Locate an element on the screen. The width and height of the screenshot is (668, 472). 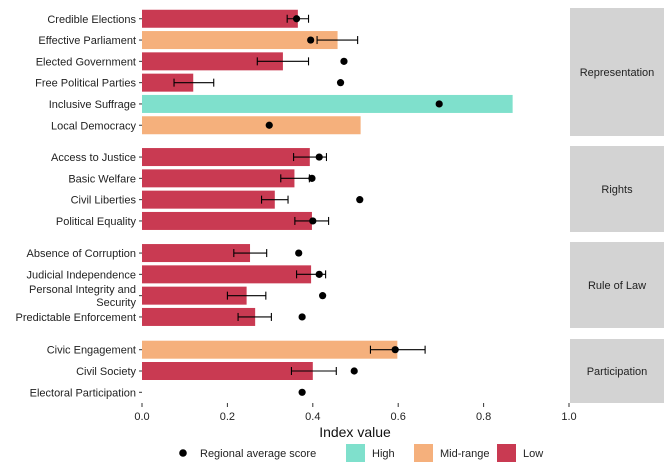
panel-strip-label: Representation is located at coordinates (617, 73).